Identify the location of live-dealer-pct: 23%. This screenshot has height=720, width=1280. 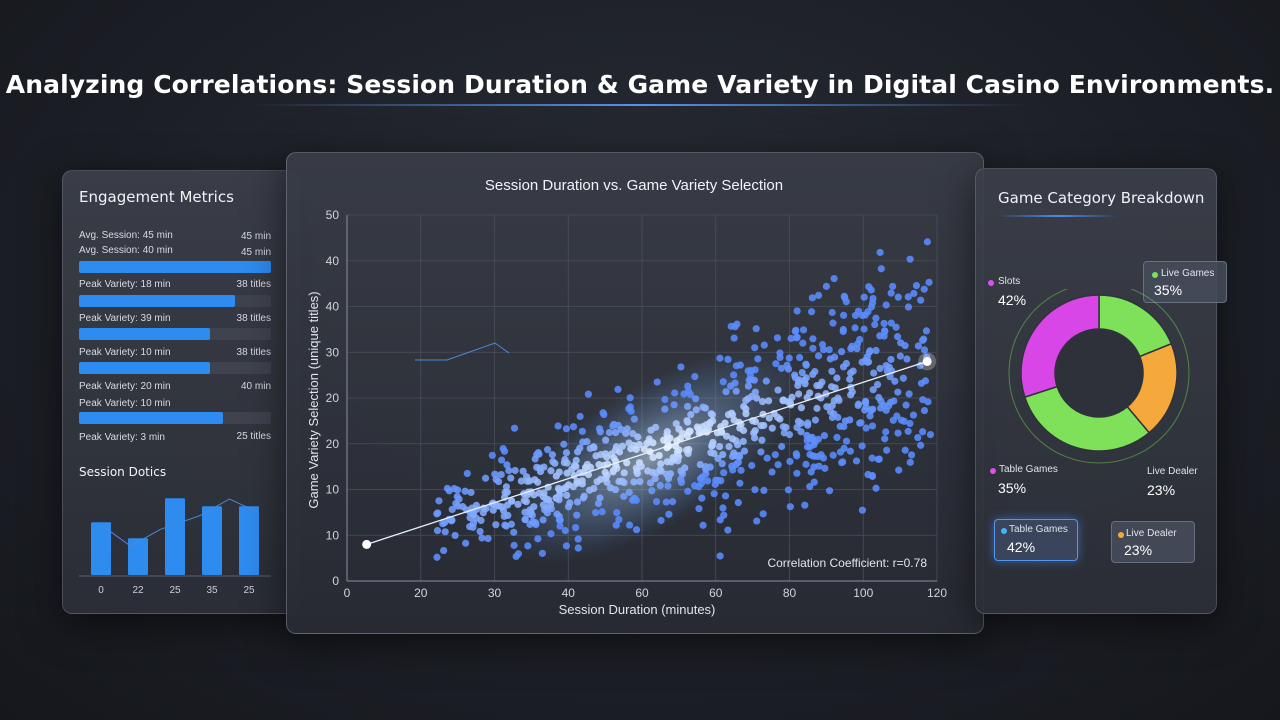
(1161, 490).